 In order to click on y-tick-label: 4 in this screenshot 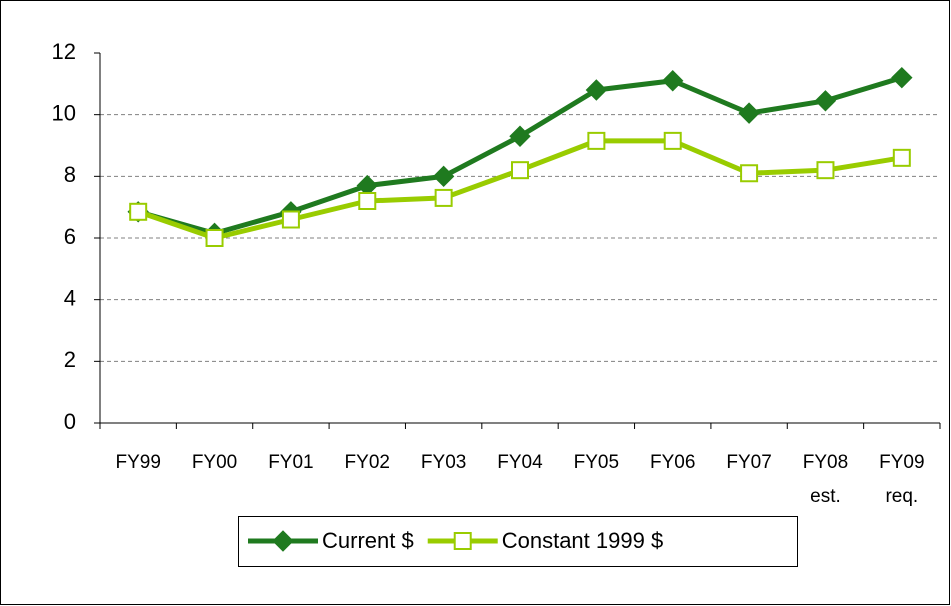, I will do `click(70, 297)`.